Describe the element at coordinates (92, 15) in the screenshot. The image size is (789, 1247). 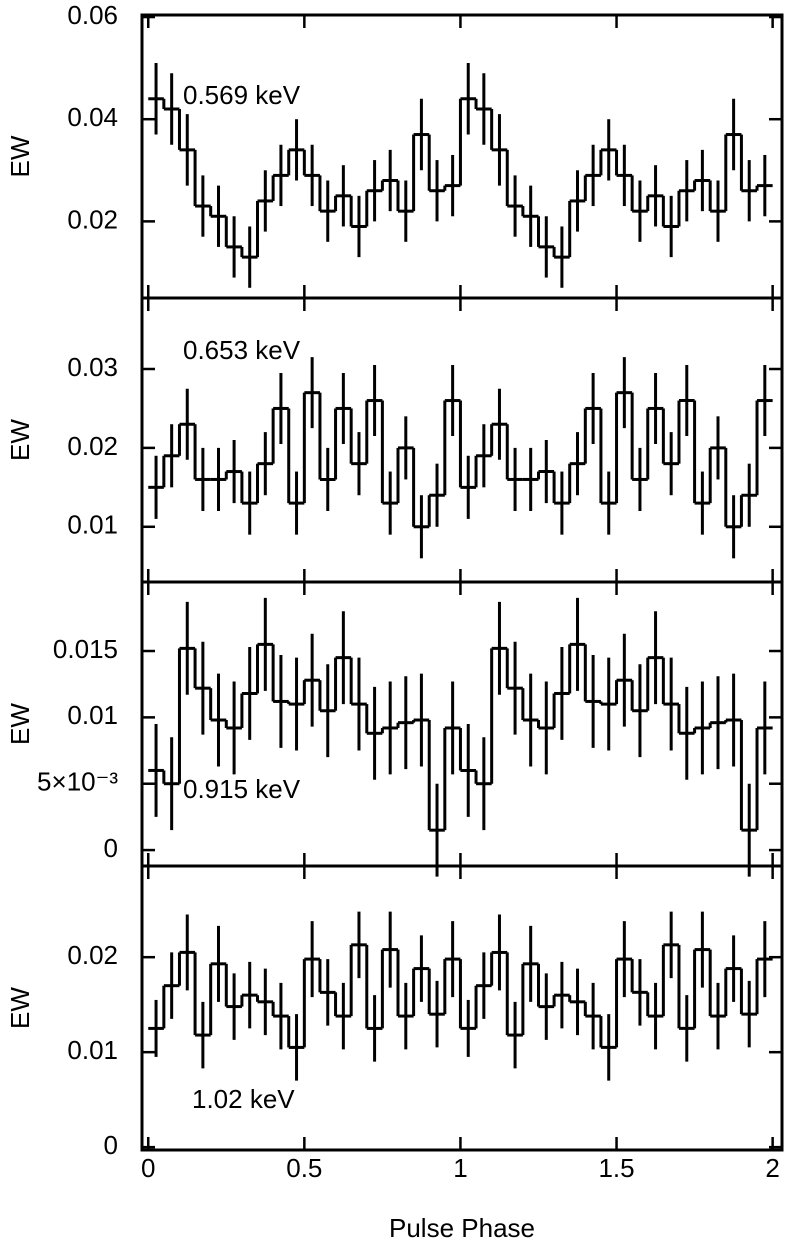
I see `y-tick-label: 0.06` at that location.